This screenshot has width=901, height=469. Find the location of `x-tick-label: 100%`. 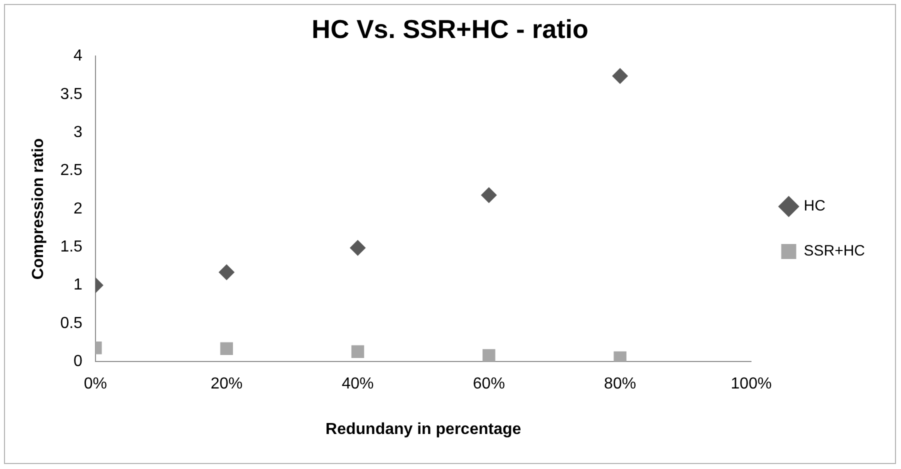

x-tick-label: 100% is located at coordinates (751, 384).